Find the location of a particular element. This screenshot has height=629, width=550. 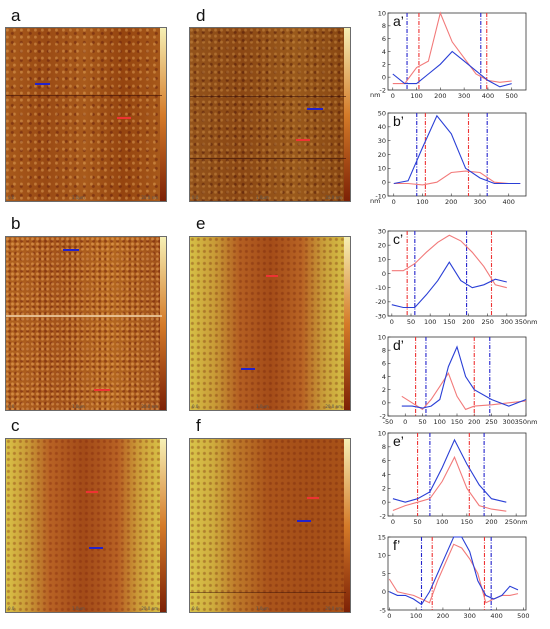

x-tick-label-f-prime-5: 500 is located at coordinates (523, 616).